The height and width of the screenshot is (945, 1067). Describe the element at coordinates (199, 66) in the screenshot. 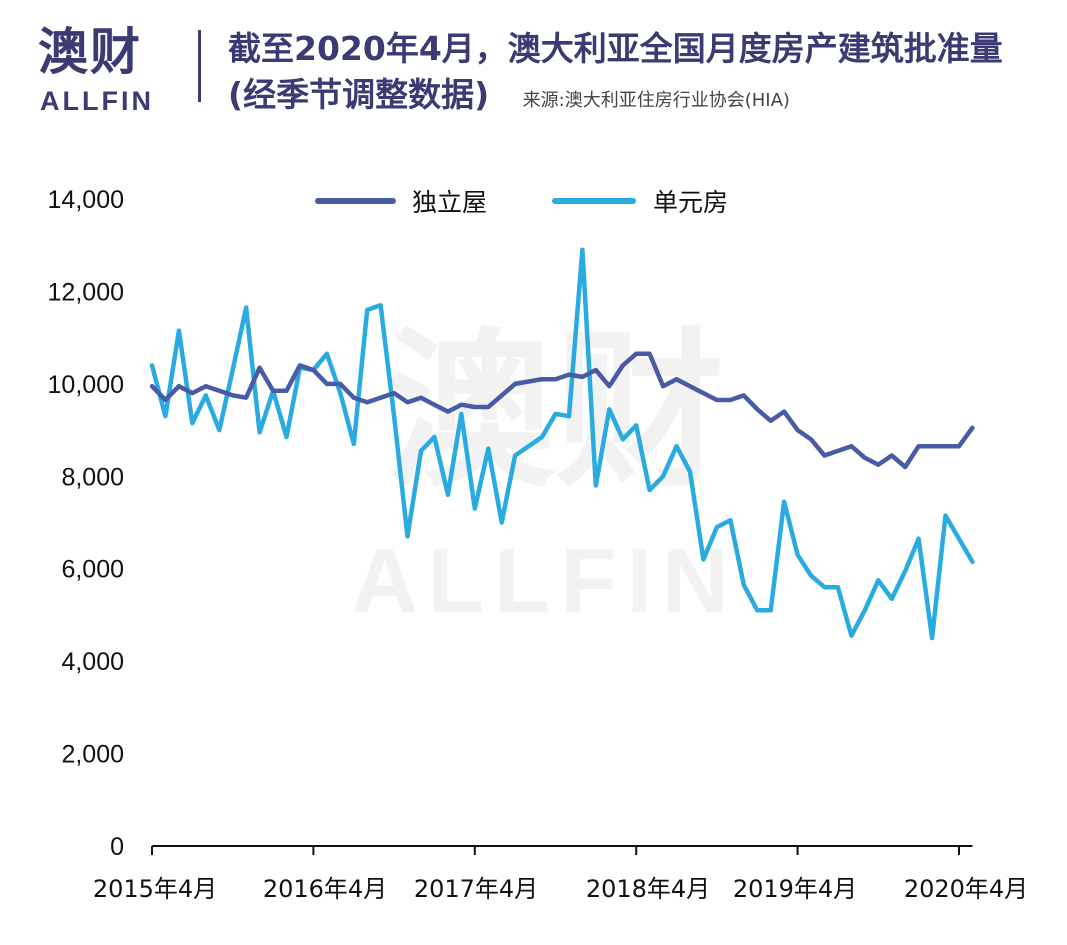

I see `header-divider` at that location.